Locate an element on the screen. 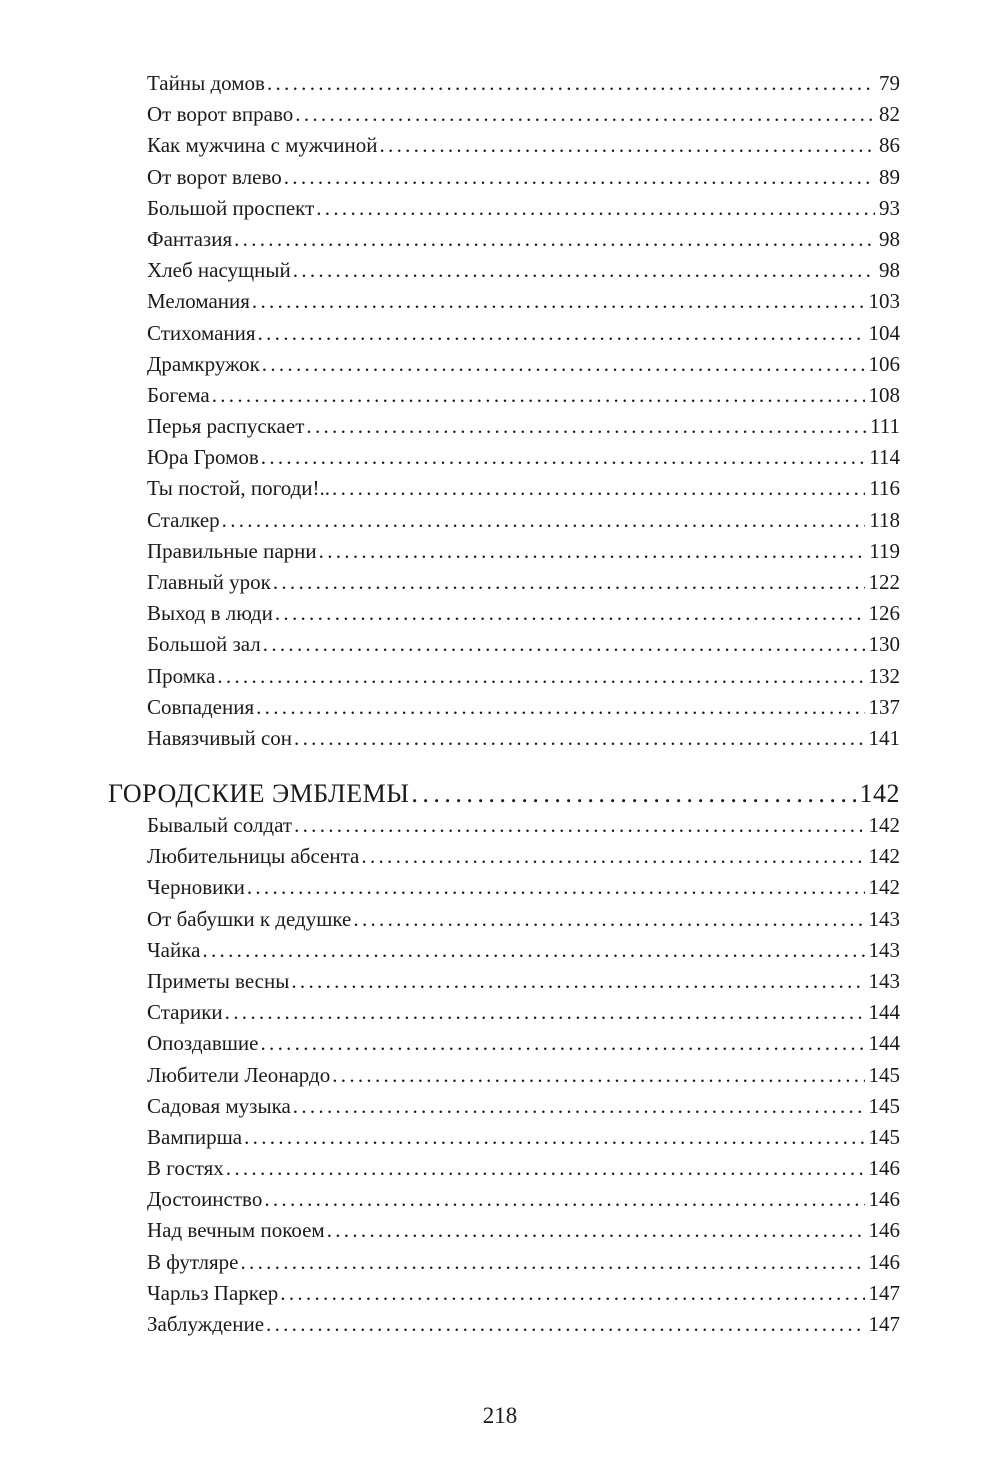 This screenshot has width=1000, height=1459. toc-entry-title: Большой проспект is located at coordinates (231, 207).